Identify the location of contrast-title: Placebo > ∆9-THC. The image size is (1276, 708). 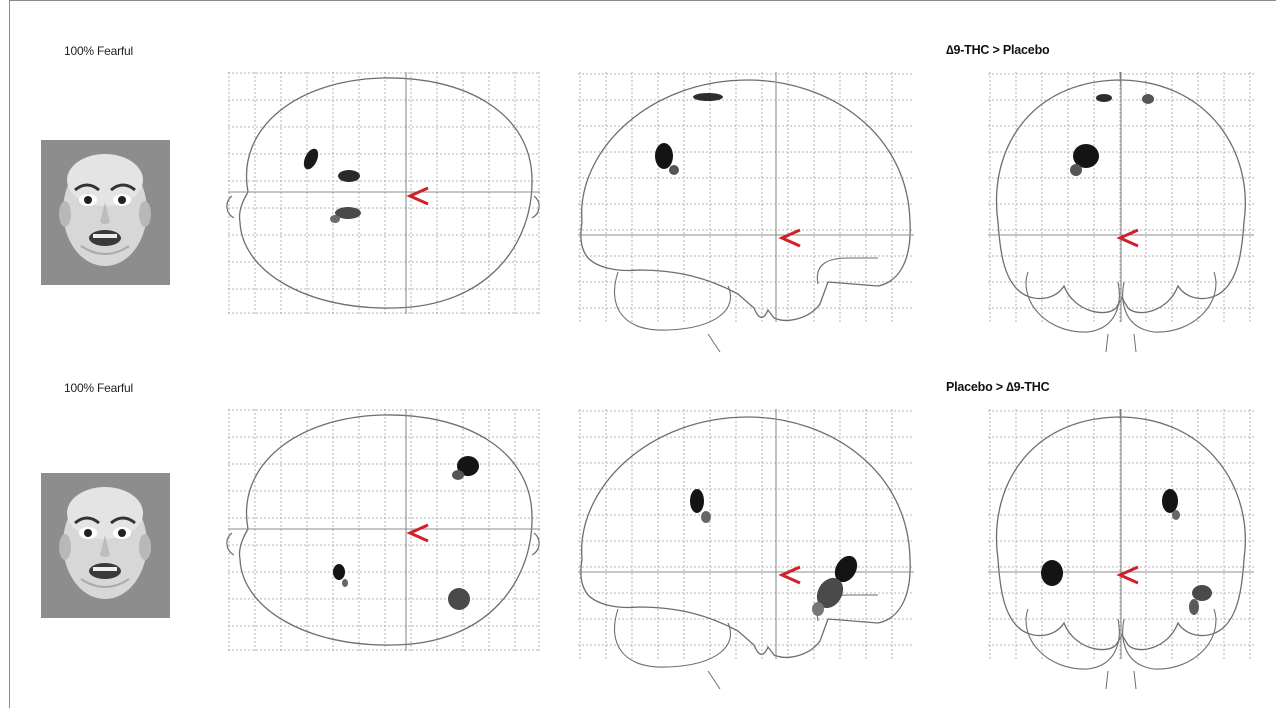
(997, 387).